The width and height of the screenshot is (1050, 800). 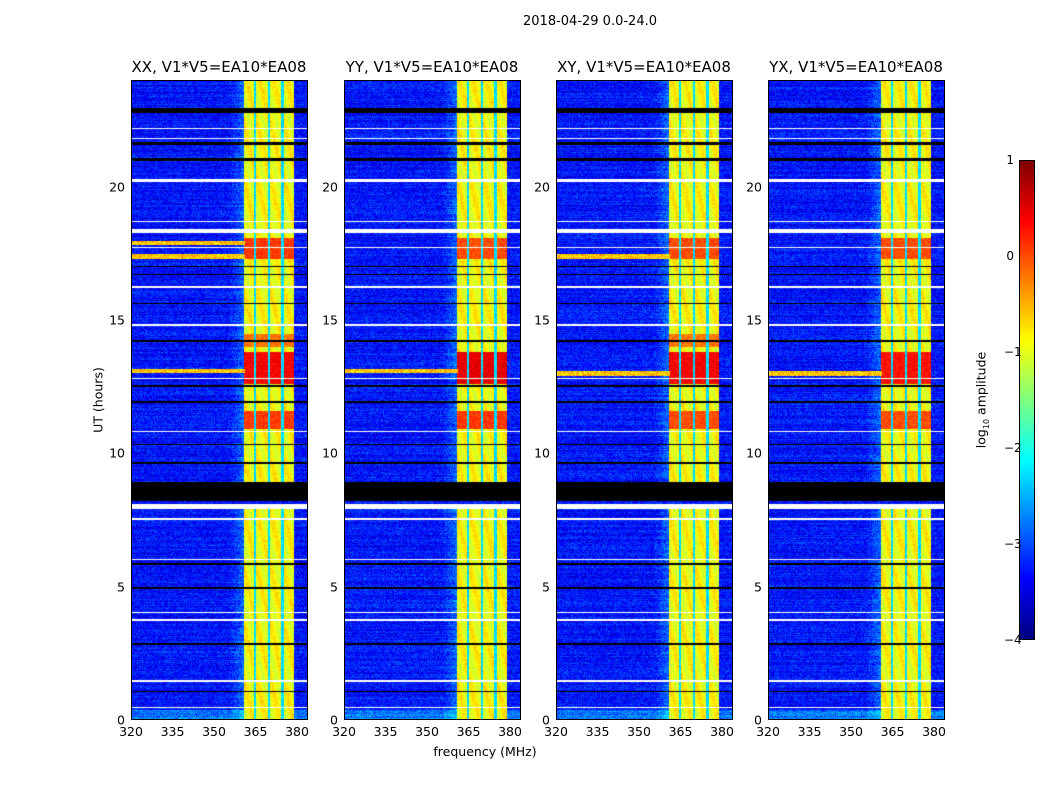 I want to click on panel-title: YX, V1*V5=EA10*EA08, so click(x=856, y=67).